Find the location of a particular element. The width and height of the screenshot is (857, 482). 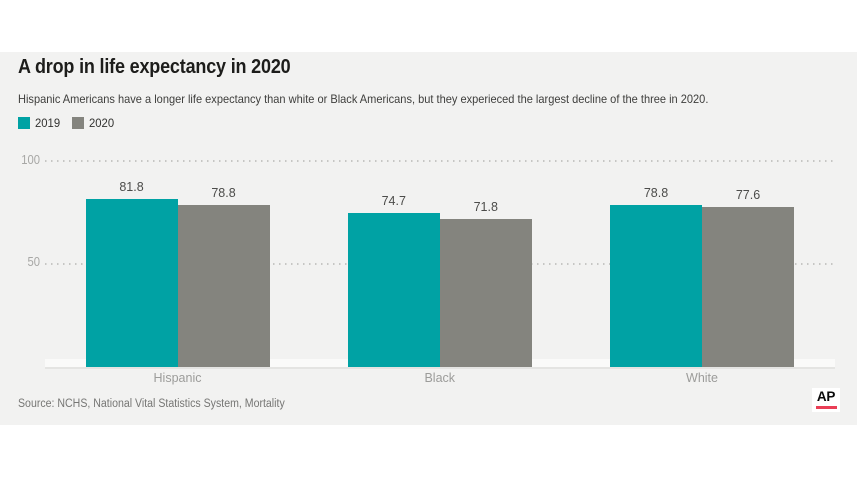

legend-label-2020: 2020 is located at coordinates (101, 123).